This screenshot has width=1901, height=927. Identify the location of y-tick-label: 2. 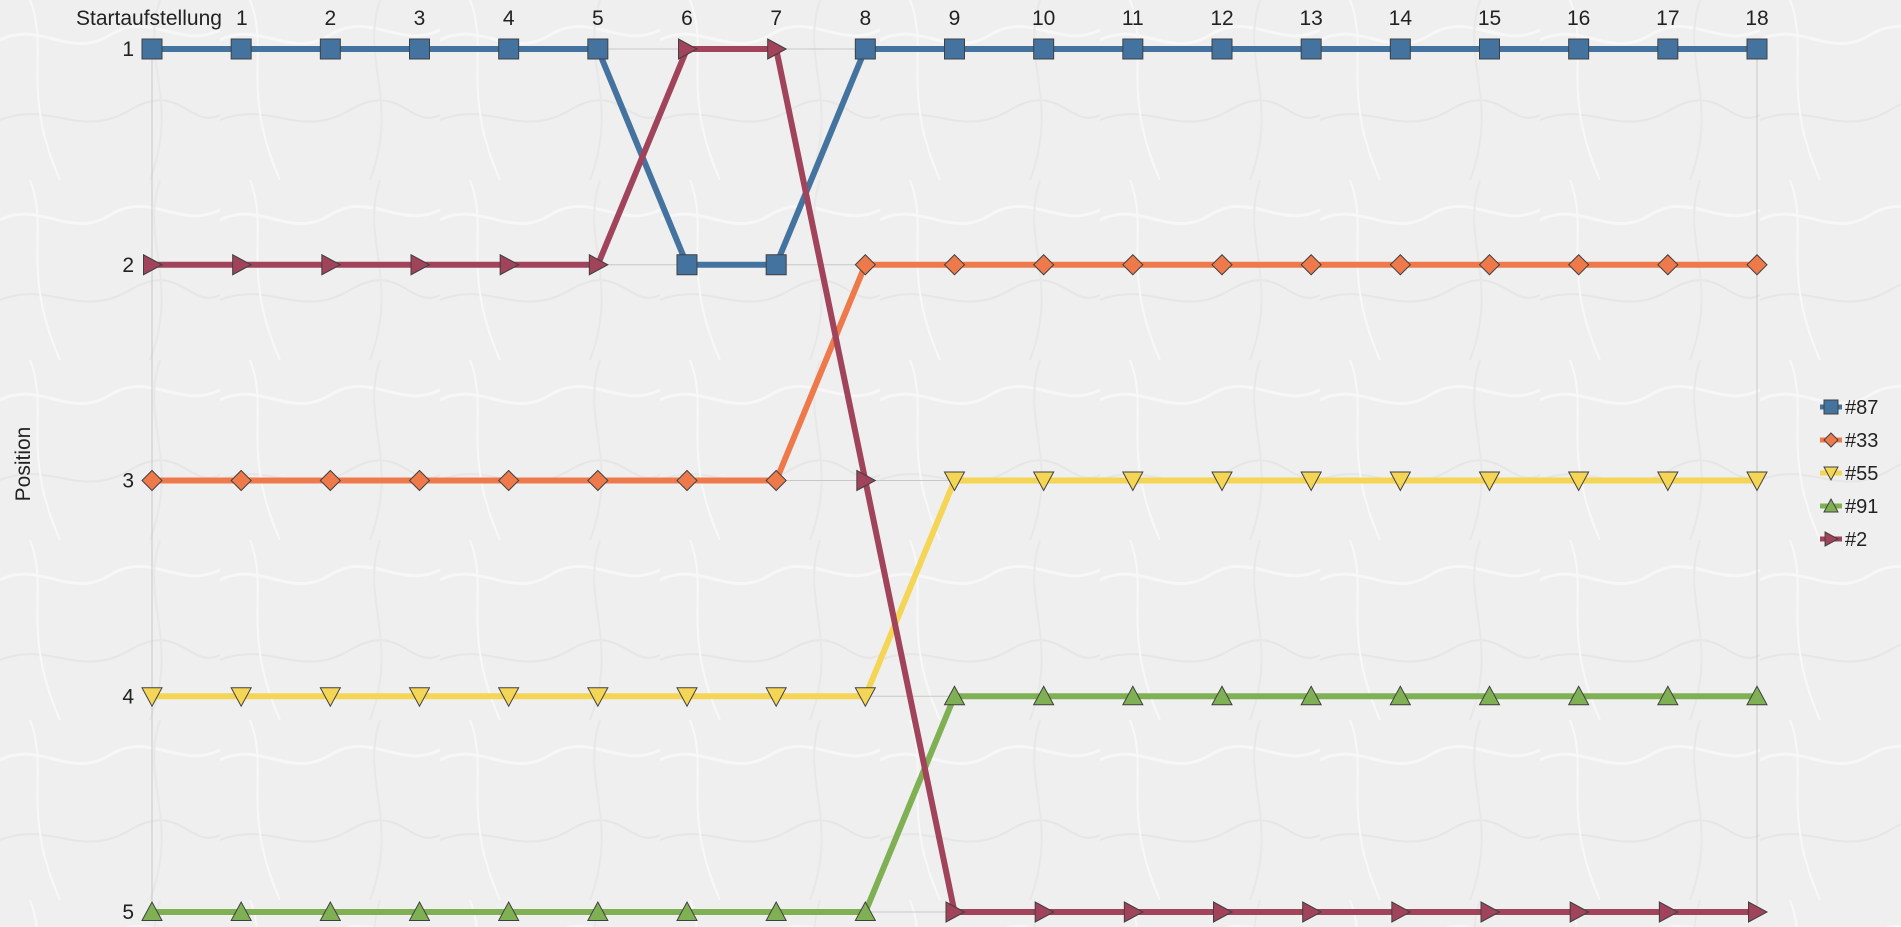
(128, 265).